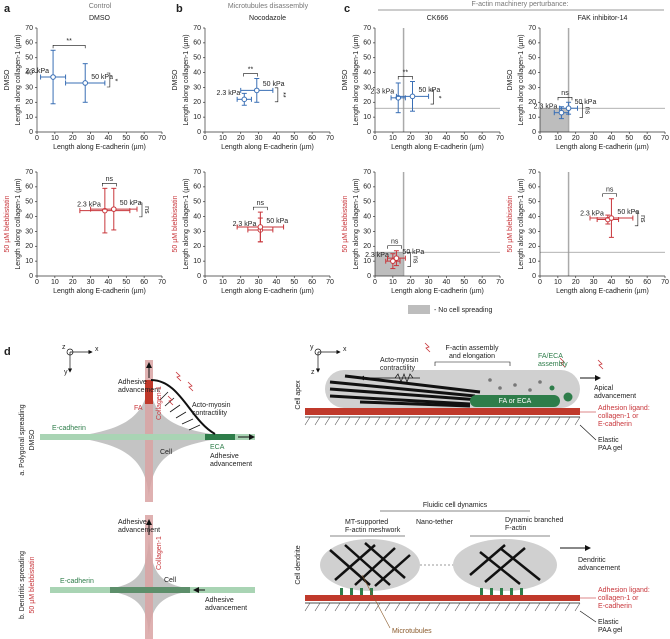 This screenshot has height=639, width=670. I want to click on label: Cell, so click(170, 580).